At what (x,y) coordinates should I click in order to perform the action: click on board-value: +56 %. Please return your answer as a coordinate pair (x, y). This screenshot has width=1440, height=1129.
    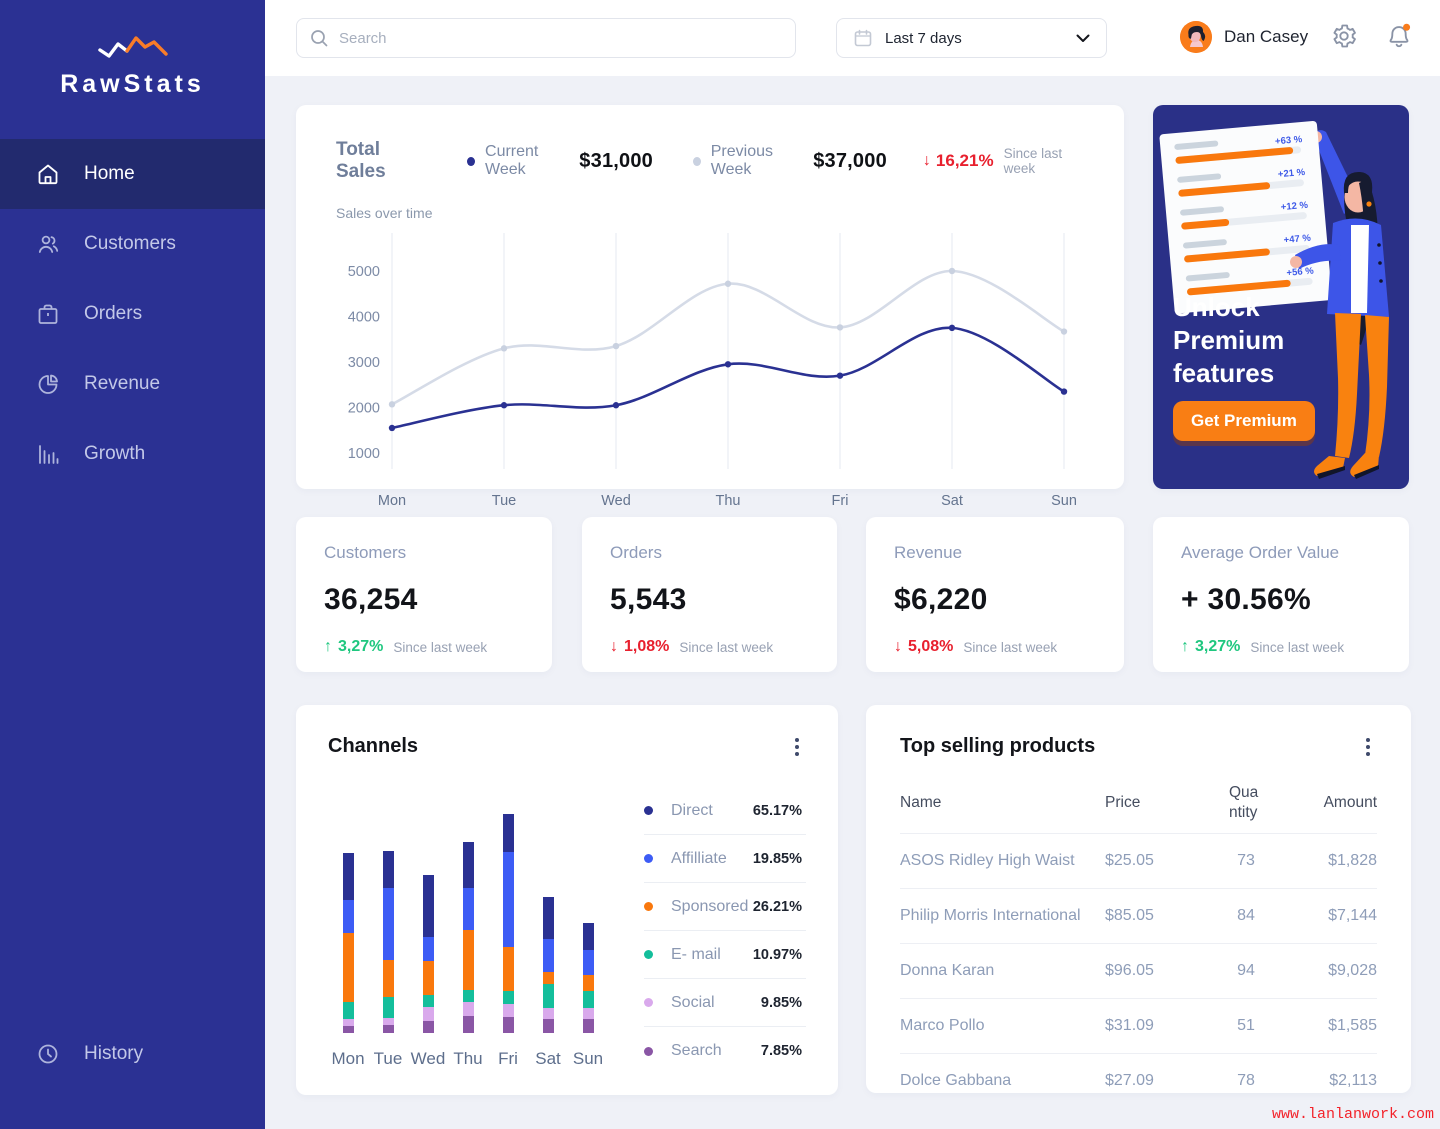
    Looking at the image, I should click on (1300, 271).